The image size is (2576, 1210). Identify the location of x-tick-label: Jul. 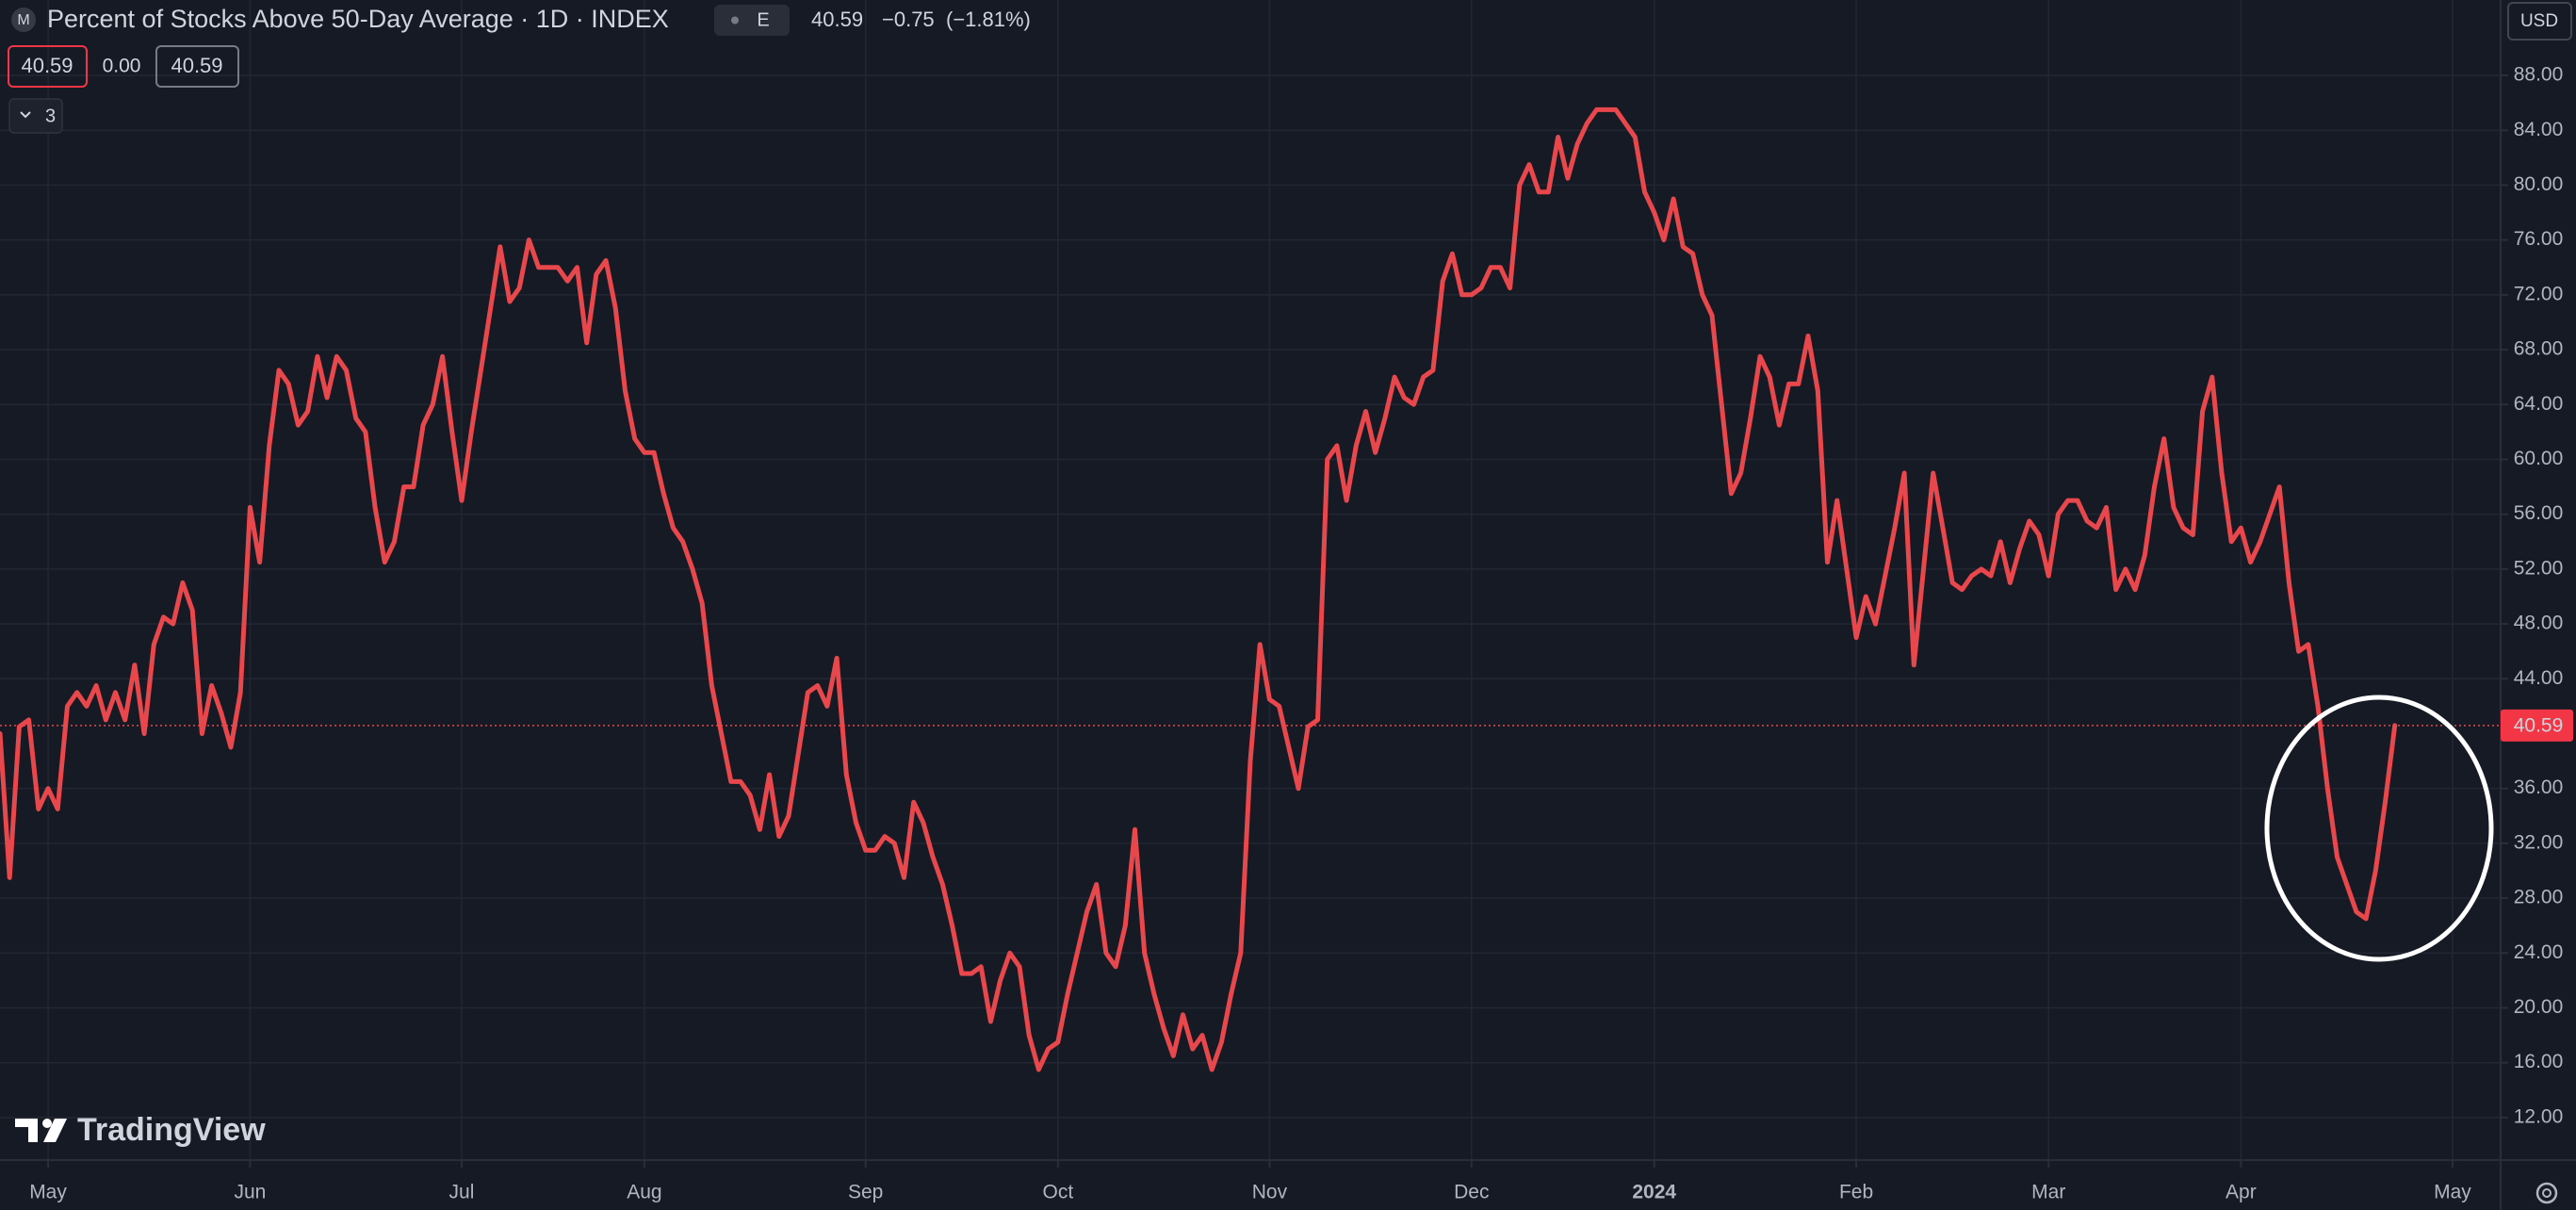
(462, 1192).